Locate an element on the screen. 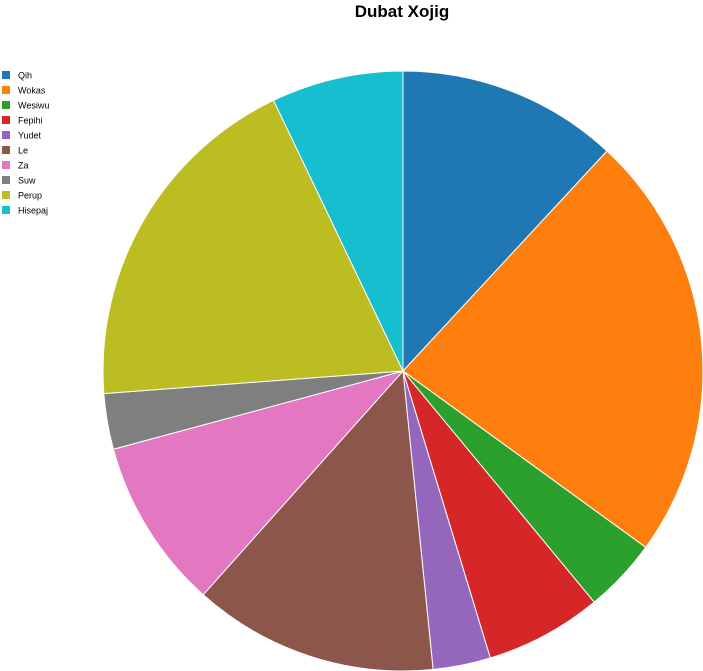 This screenshot has width=703, height=671. legend-label-fepihi: Fepihi is located at coordinates (30, 121).